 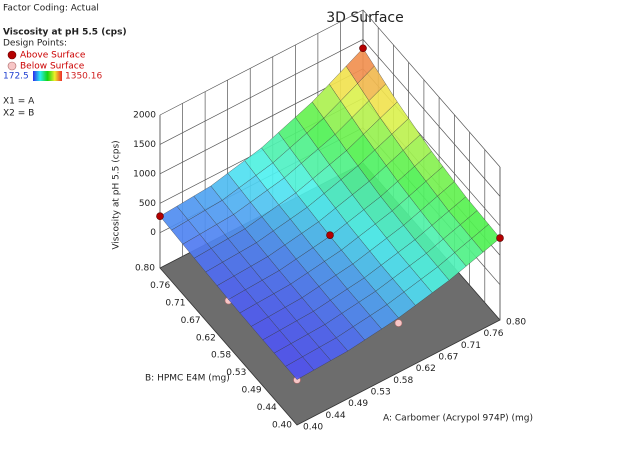 I want to click on y-tick-label: 0.53, so click(x=236, y=373).